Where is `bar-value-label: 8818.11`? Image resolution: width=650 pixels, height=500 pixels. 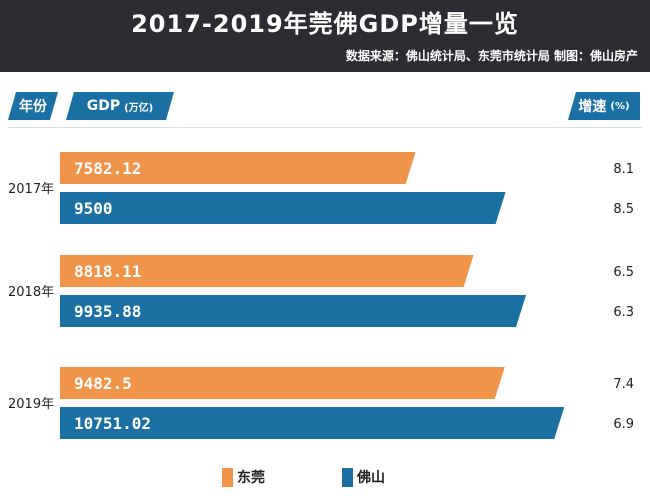
bar-value-label: 8818.11 is located at coordinates (107, 271).